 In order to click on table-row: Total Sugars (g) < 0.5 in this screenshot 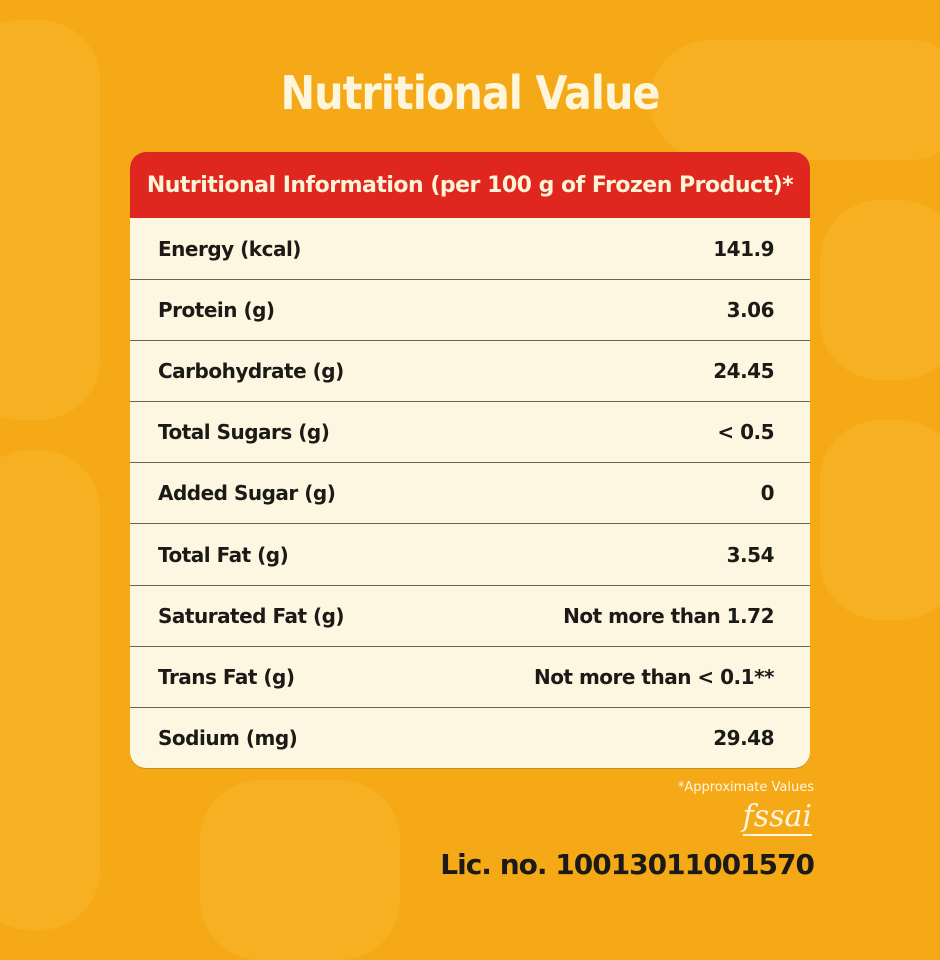, I will do `click(470, 431)`.